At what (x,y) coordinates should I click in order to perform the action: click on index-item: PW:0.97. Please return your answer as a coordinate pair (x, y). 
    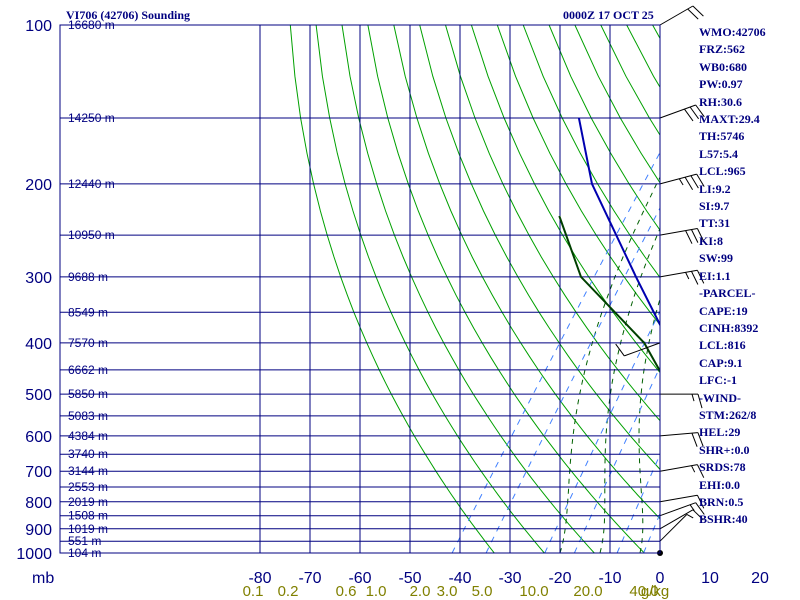
    Looking at the image, I should click on (721, 84).